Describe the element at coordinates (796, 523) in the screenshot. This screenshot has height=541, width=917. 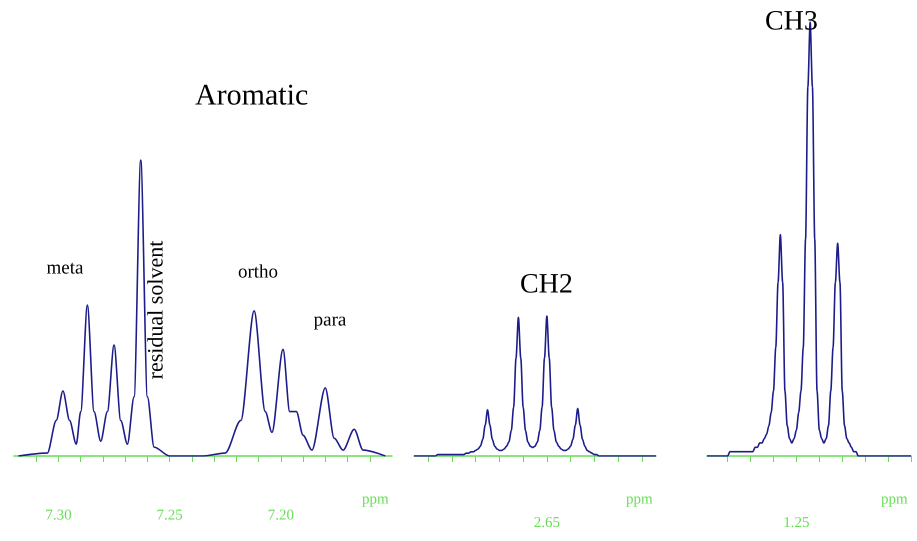
I see `text: 1.25` at that location.